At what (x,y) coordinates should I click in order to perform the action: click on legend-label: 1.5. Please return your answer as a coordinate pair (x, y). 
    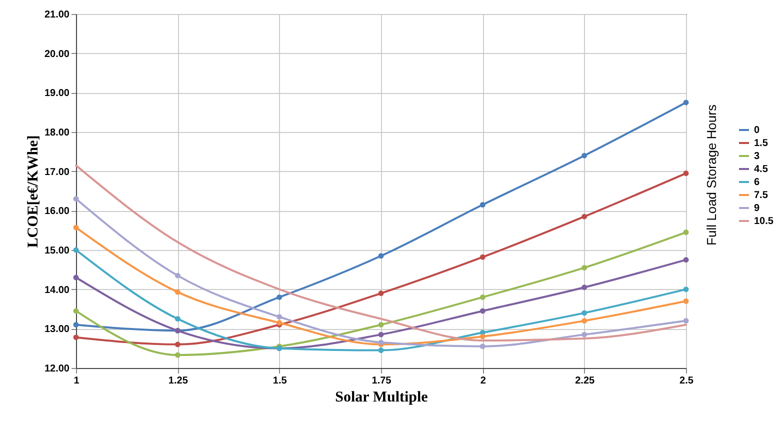
    Looking at the image, I should click on (761, 143).